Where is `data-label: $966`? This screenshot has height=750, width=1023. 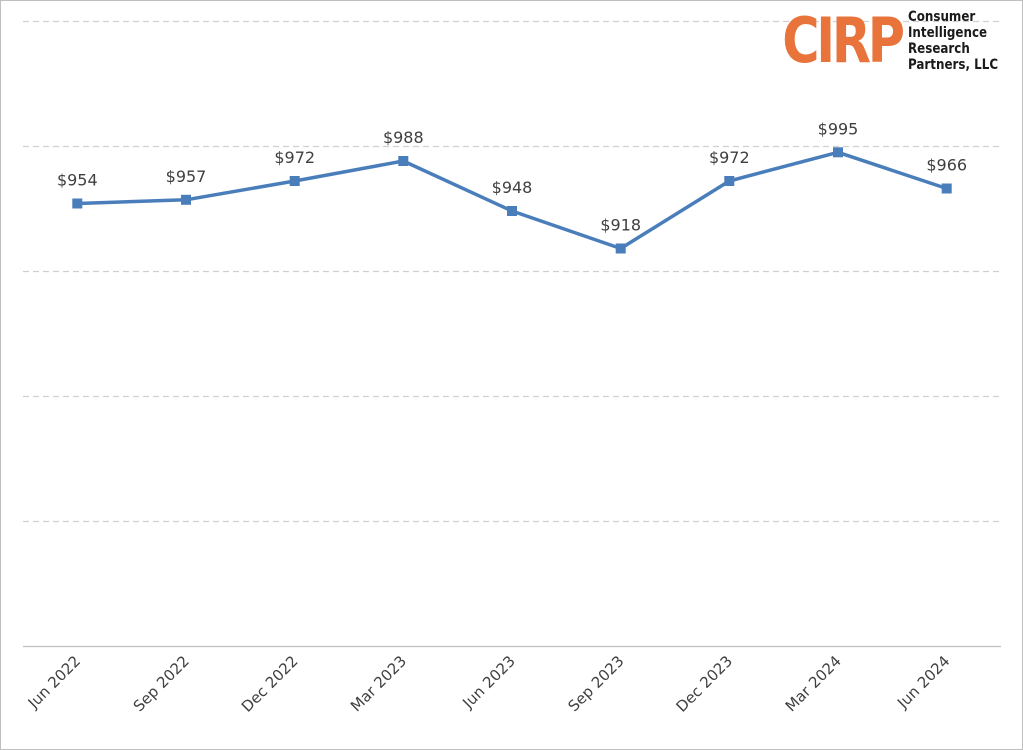
data-label: $966 is located at coordinates (946, 165).